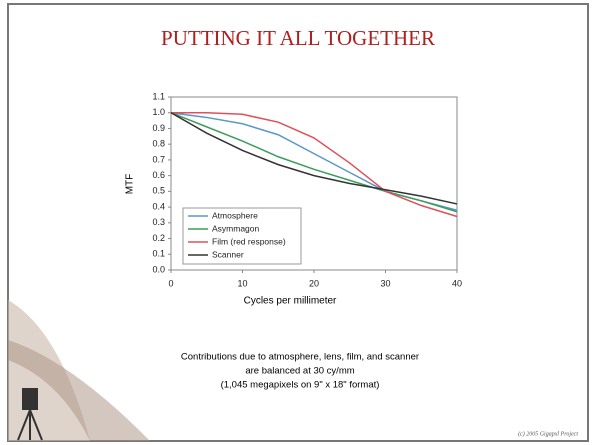  I want to click on slide-title: PUTTING IT ALL TOGETHER, so click(298, 38).